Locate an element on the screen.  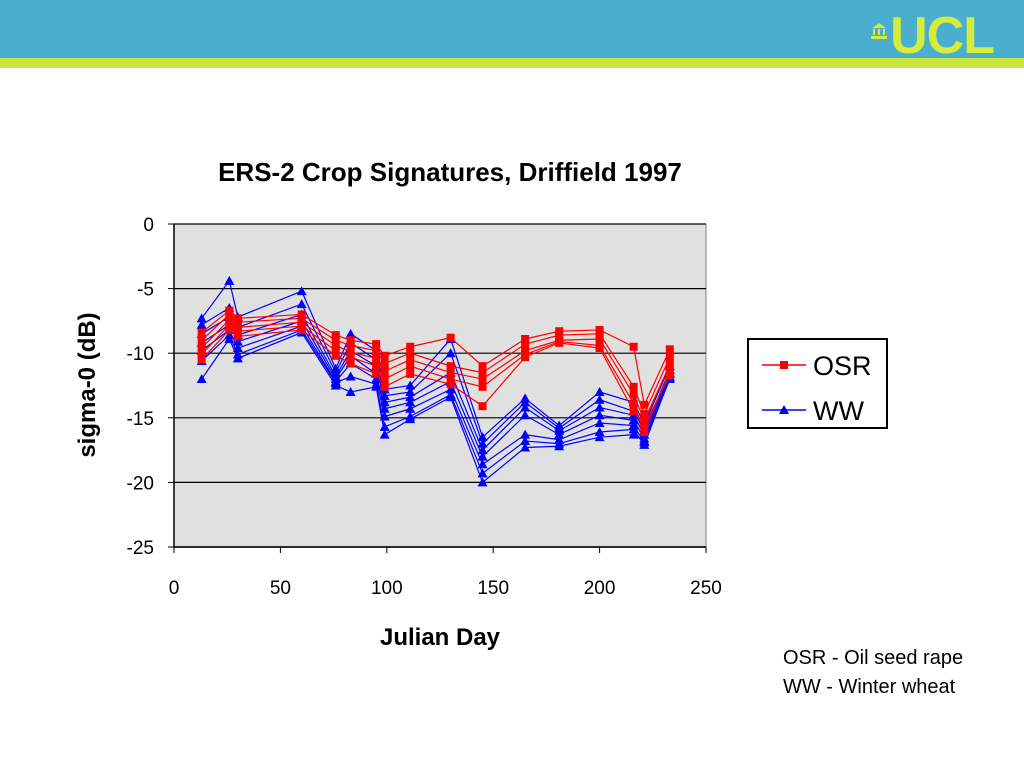
chart-title: ERS-2 Crop Signatures, Driffield 1997 is located at coordinates (450, 172).